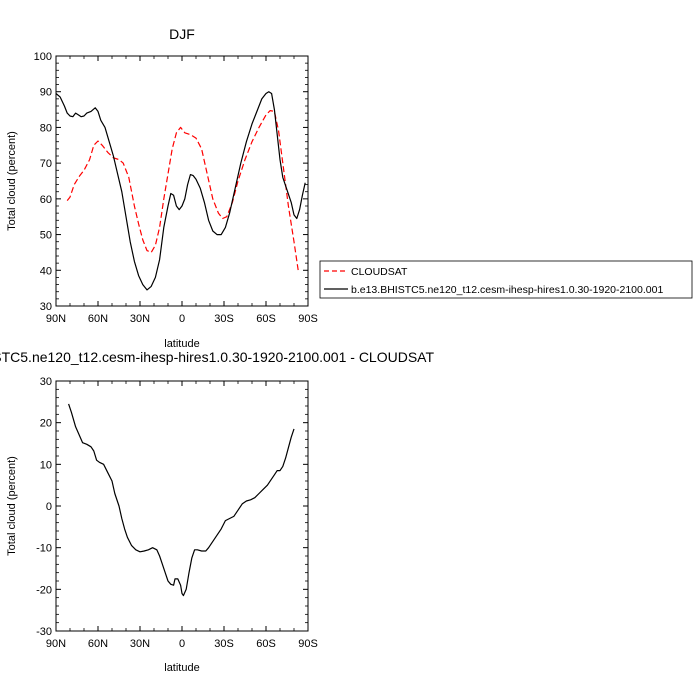 The height and width of the screenshot is (700, 700). I want to click on bottom-x-axis-title: latitude, so click(181, 668).